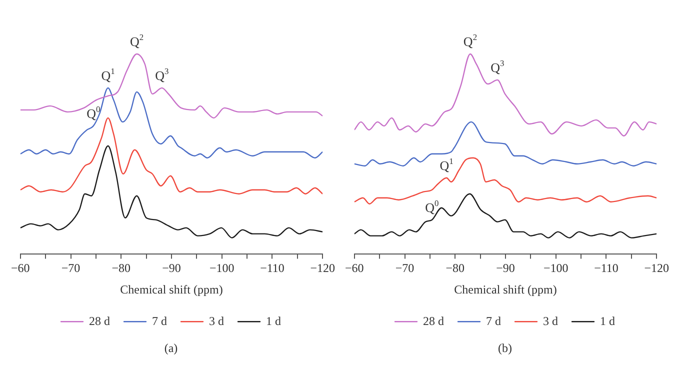  What do you see at coordinates (505, 347) in the screenshot?
I see `text: (b)` at bounding box center [505, 347].